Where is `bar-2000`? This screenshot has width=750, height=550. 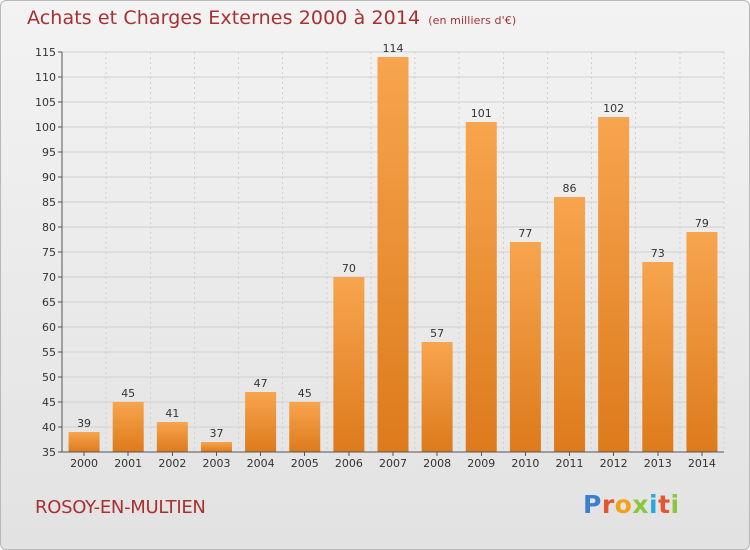 bar-2000 is located at coordinates (84, 442).